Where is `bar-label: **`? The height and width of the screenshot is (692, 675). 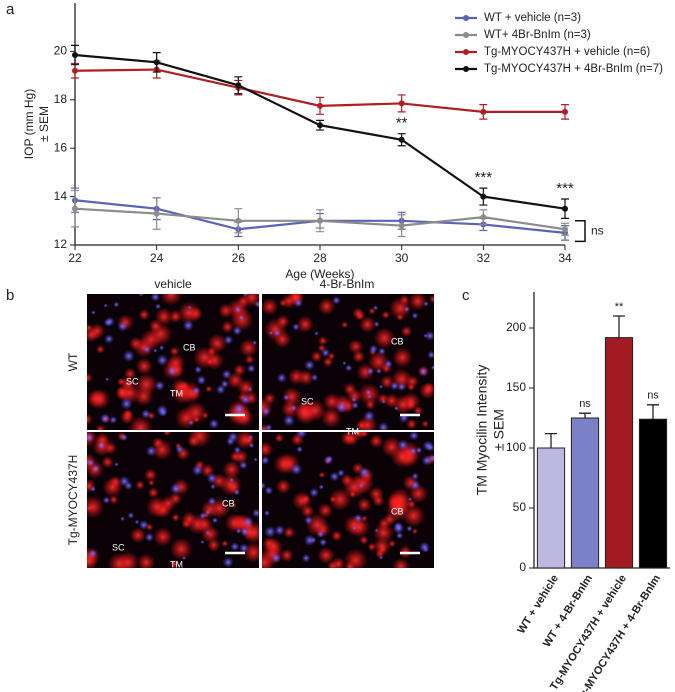
bar-label: ** is located at coordinates (619, 307).